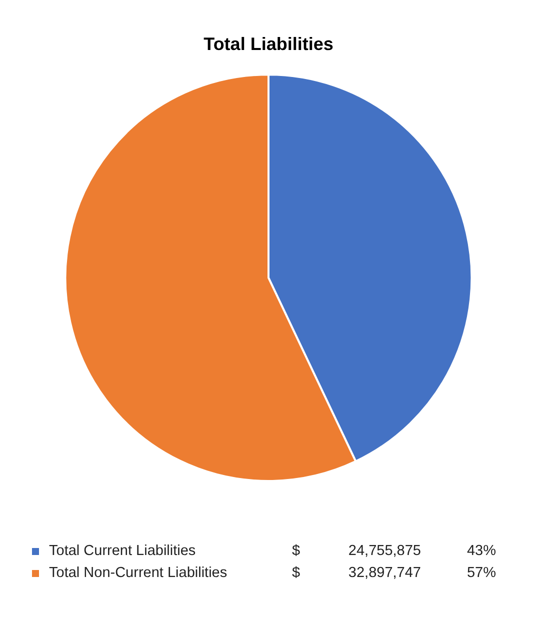  What do you see at coordinates (481, 551) in the screenshot?
I see `text: 43%` at bounding box center [481, 551].